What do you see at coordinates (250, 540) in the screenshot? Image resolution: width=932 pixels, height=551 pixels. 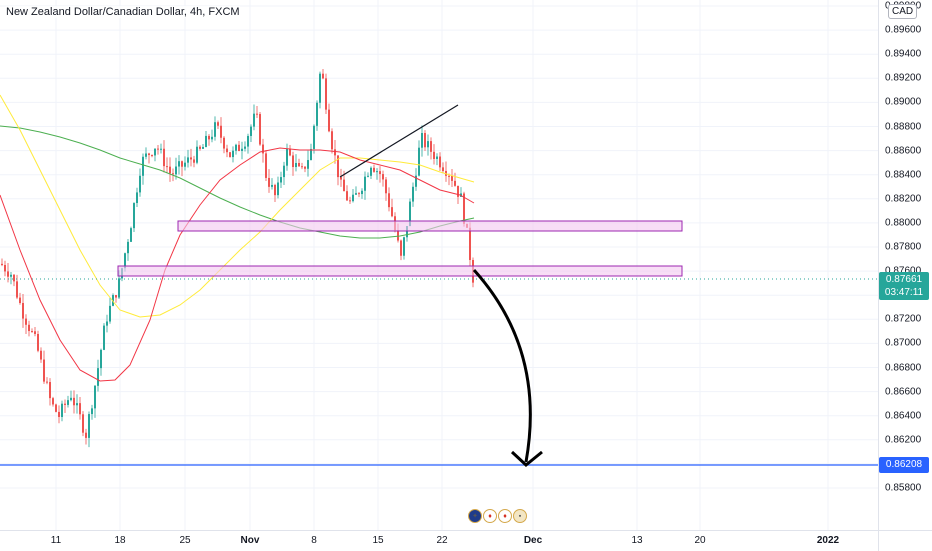 I see `time-tick-label: Nov` at bounding box center [250, 540].